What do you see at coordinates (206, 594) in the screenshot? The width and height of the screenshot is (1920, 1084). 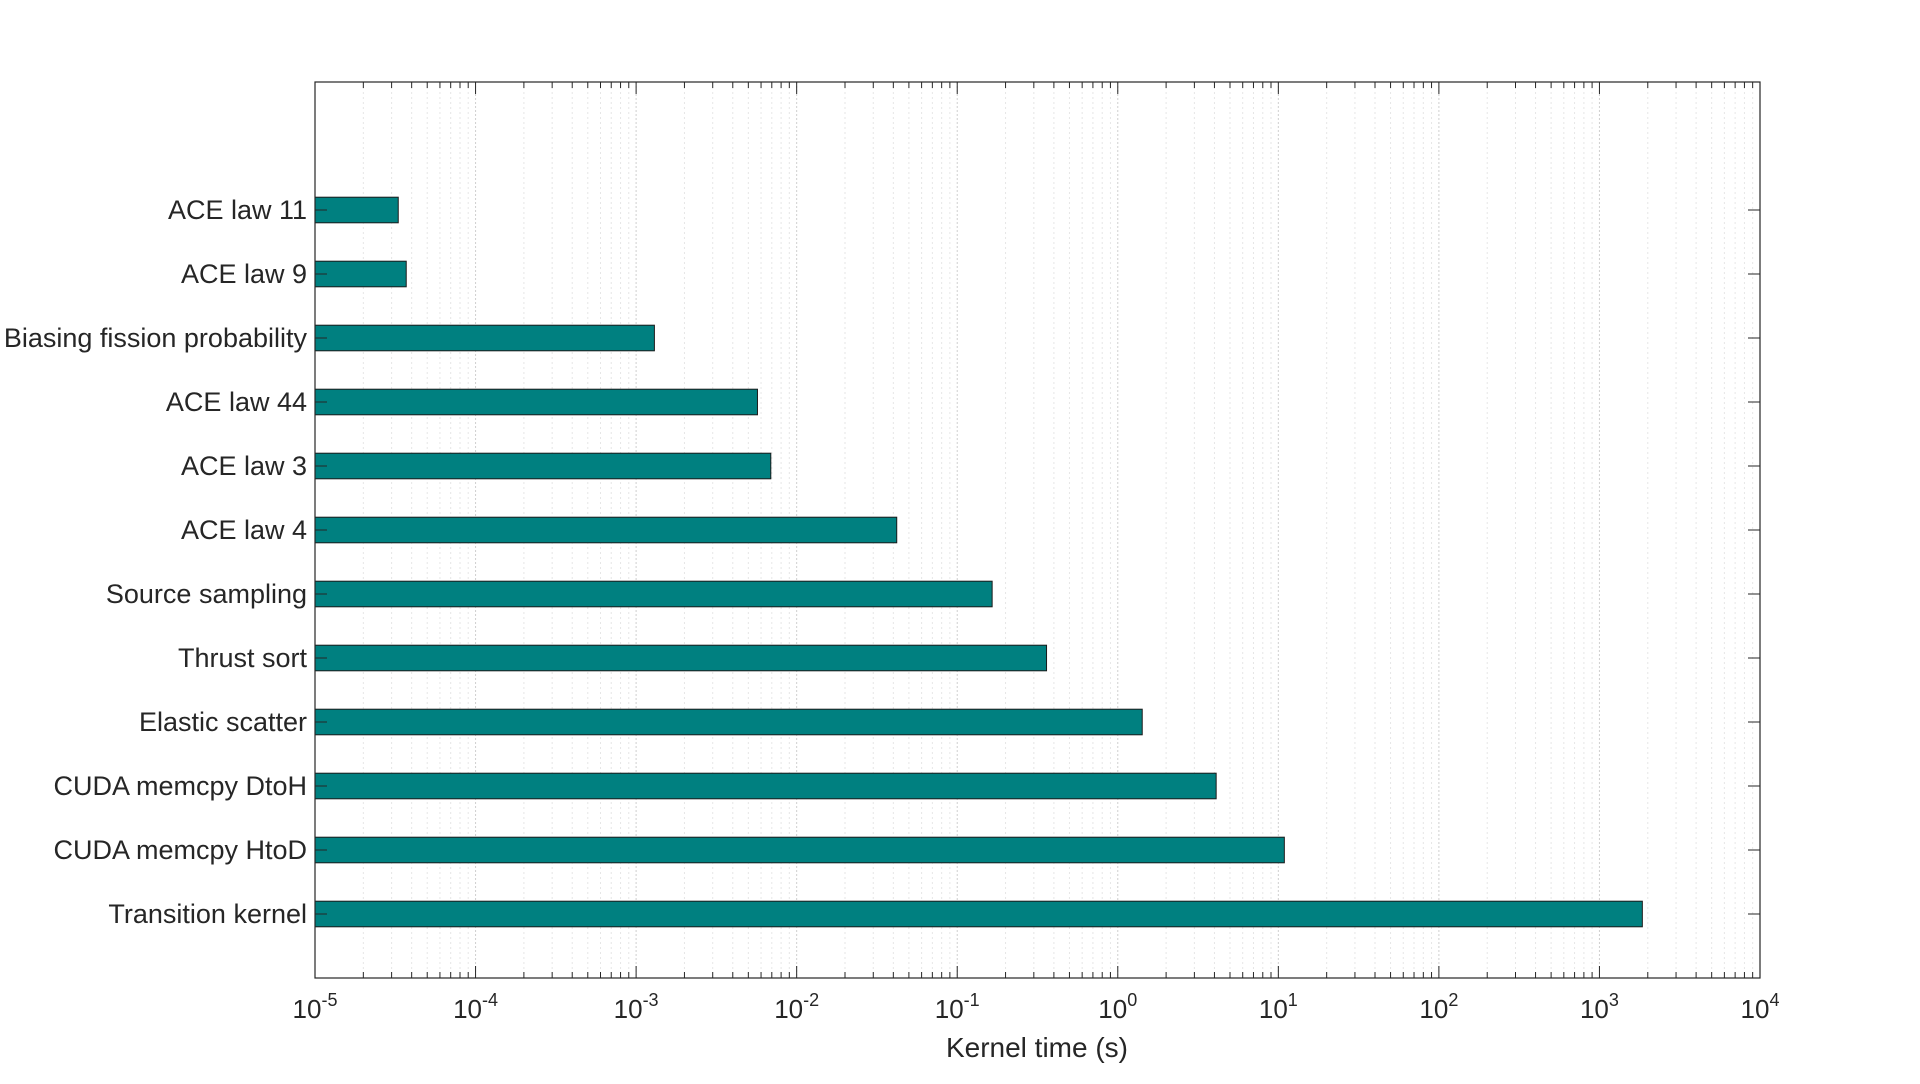 I see `category-label: Source sampling` at bounding box center [206, 594].